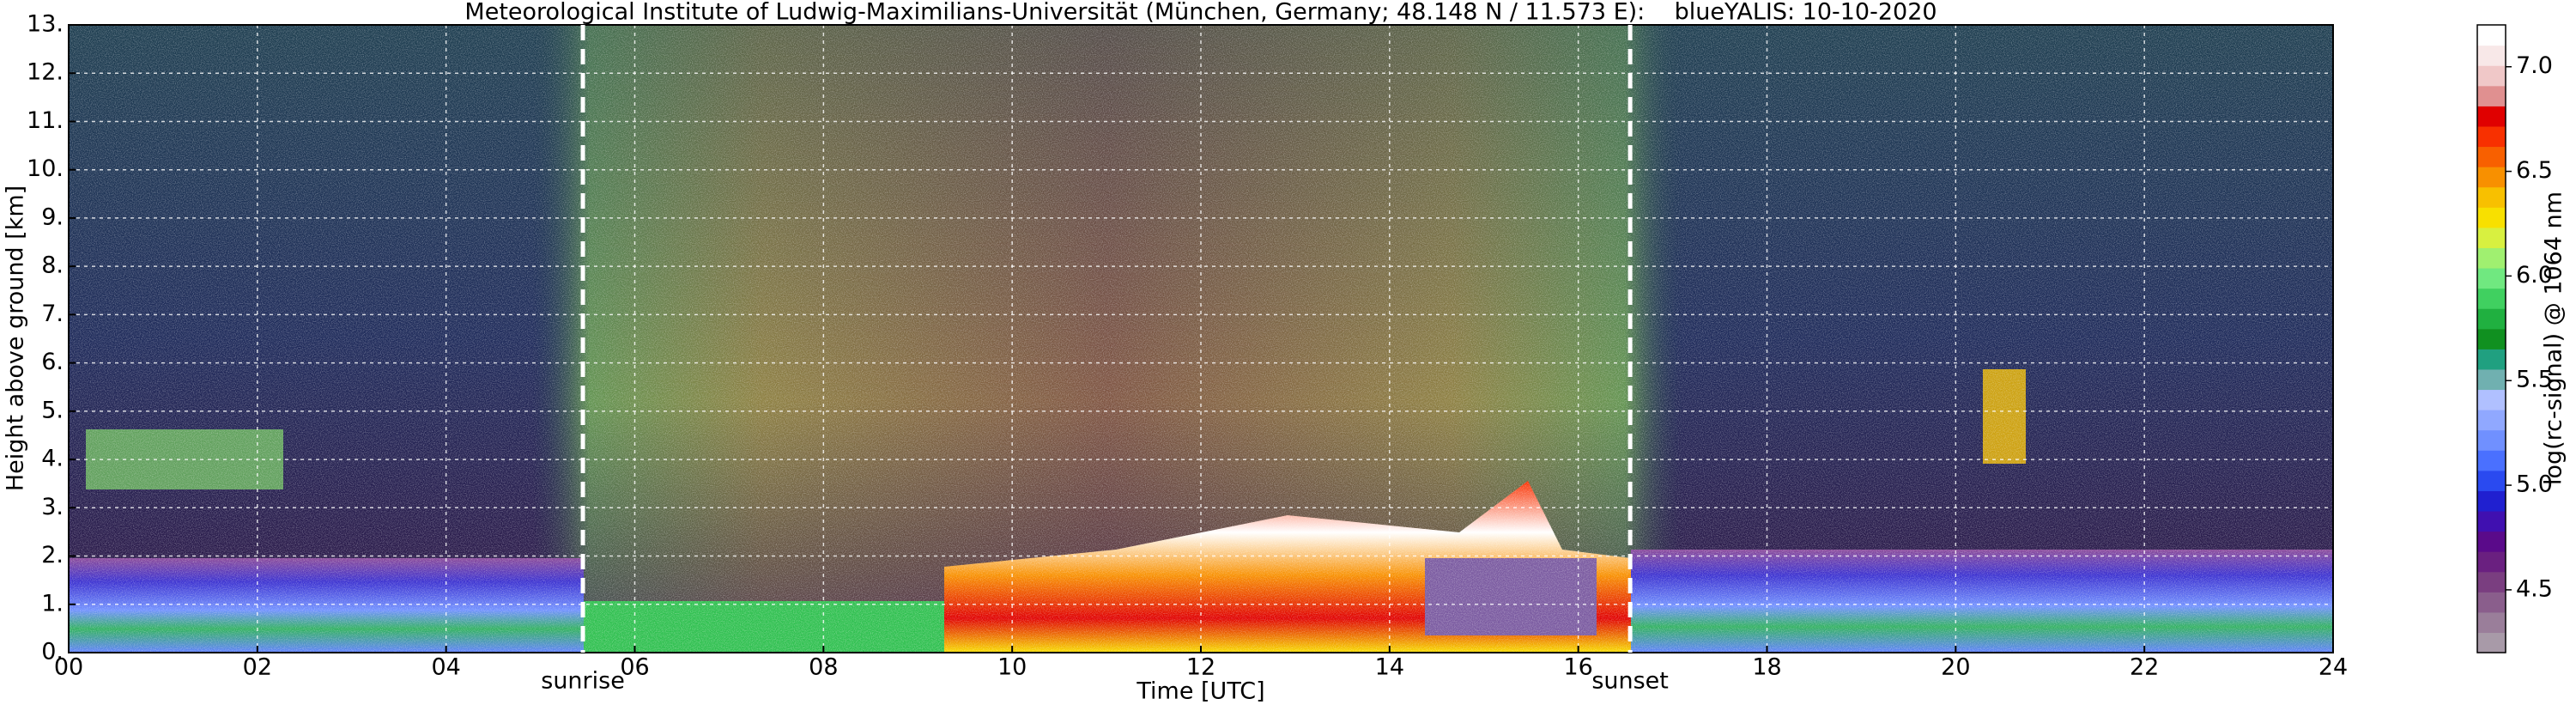  I want to click on y-tick-label: 13., so click(45, 24).